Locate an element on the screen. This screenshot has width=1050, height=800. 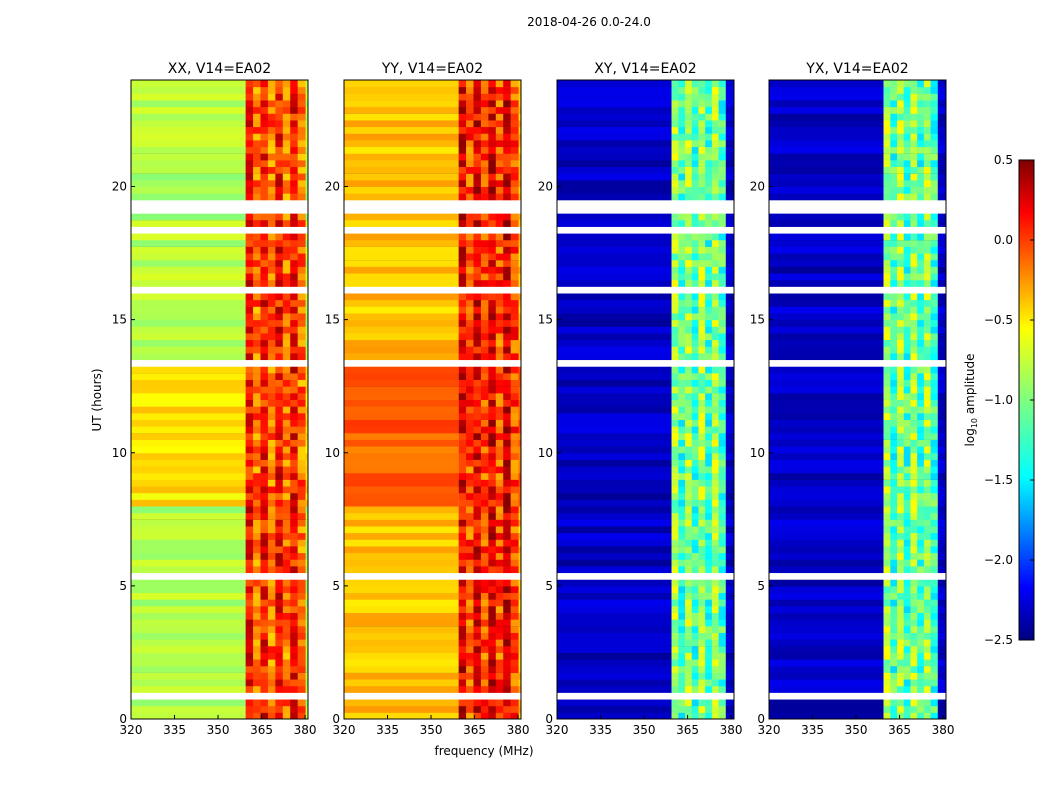
y-tick-label: 0 is located at coordinates (761, 719).